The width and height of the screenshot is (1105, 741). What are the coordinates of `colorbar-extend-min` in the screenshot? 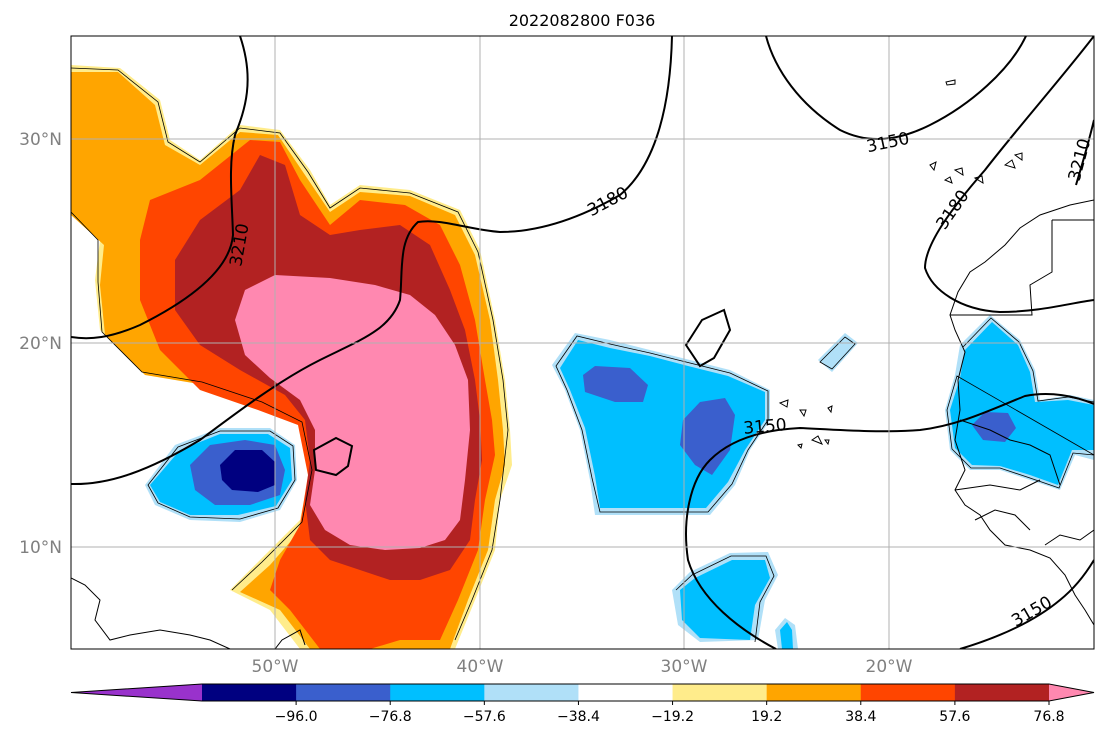 It's located at (136, 692).